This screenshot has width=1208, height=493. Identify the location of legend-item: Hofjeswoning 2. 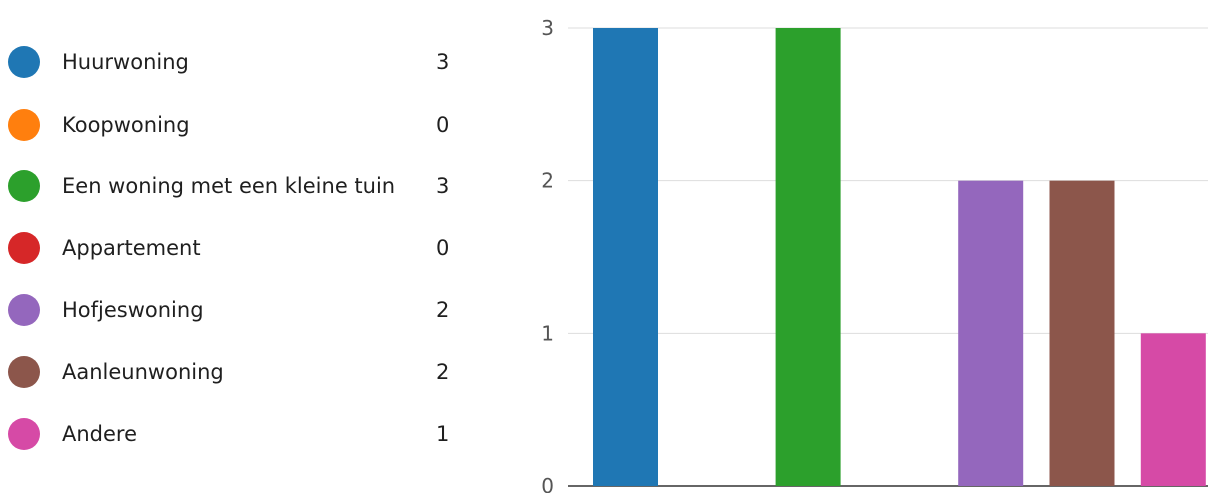
(233, 310).